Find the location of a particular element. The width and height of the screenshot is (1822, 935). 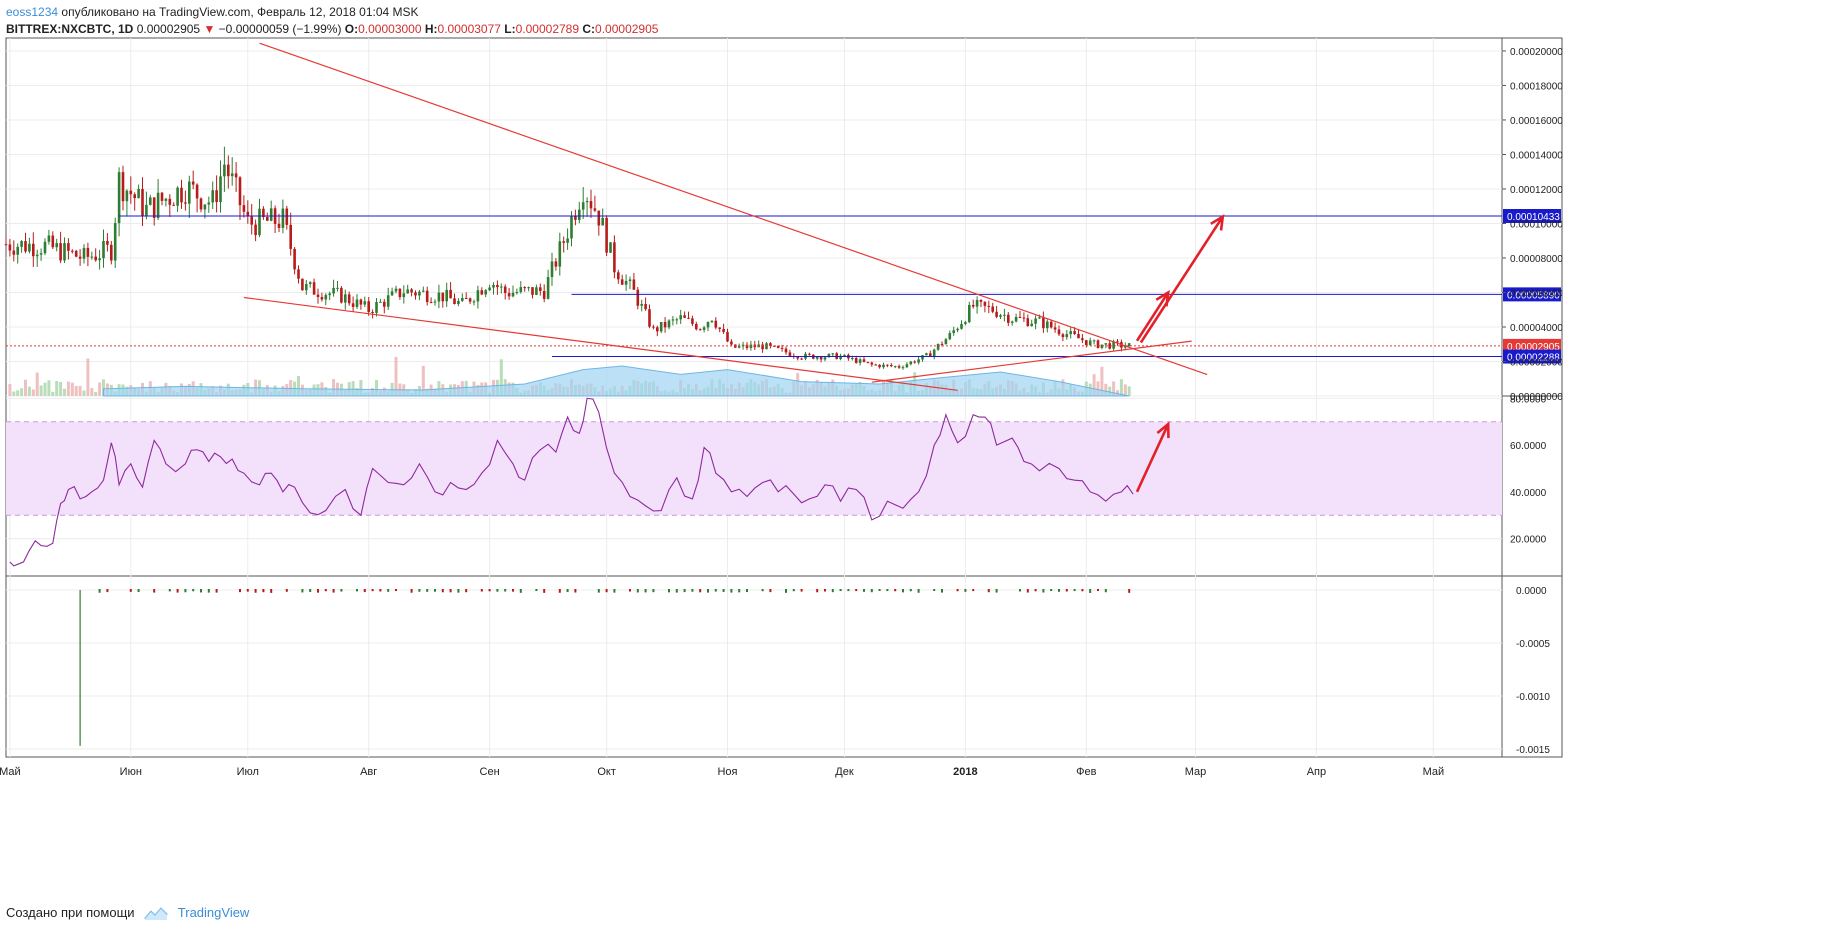

projection-arrow is located at coordinates (1181, 279).